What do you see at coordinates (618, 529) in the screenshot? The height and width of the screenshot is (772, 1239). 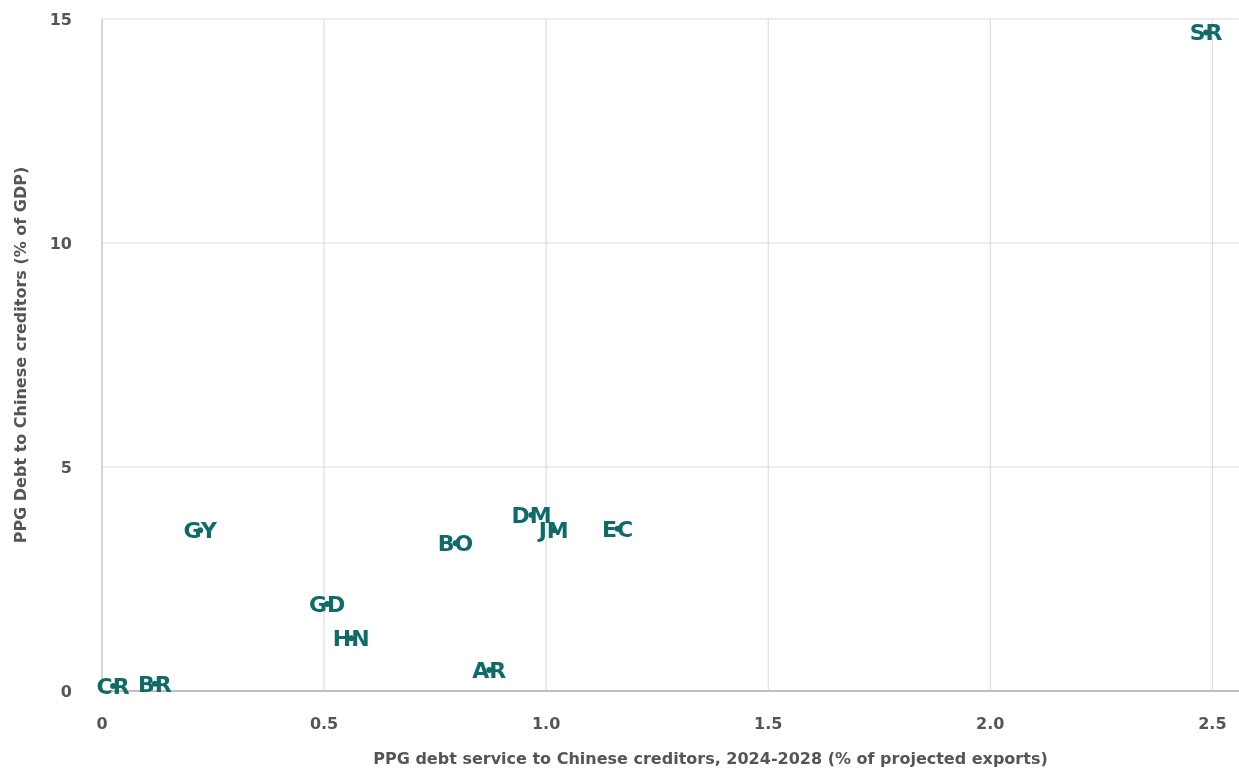 I see `data-label: EC` at bounding box center [618, 529].